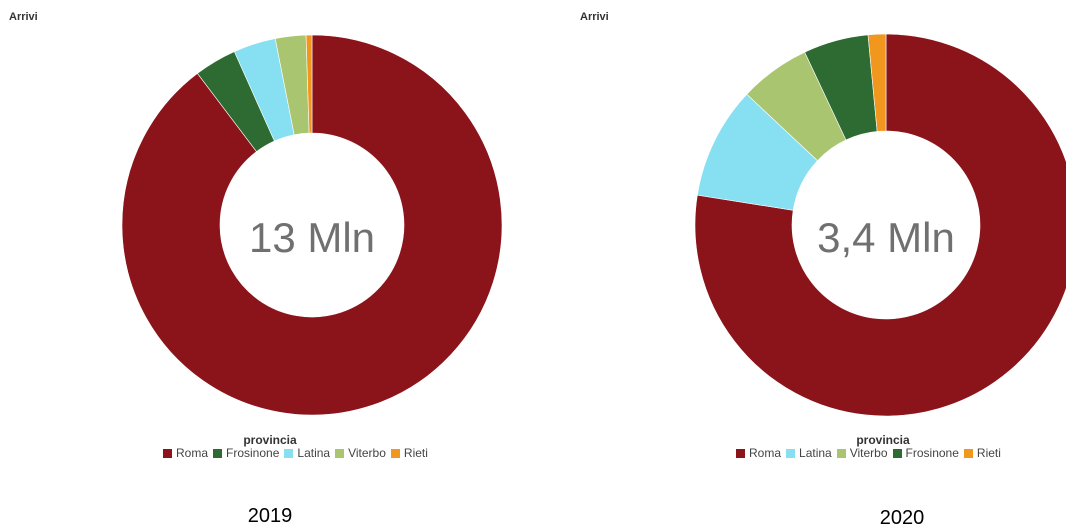 This screenshot has height=530, width=1066. Describe the element at coordinates (886, 237) in the screenshot. I see `center-label: 3,4 Mln` at that location.